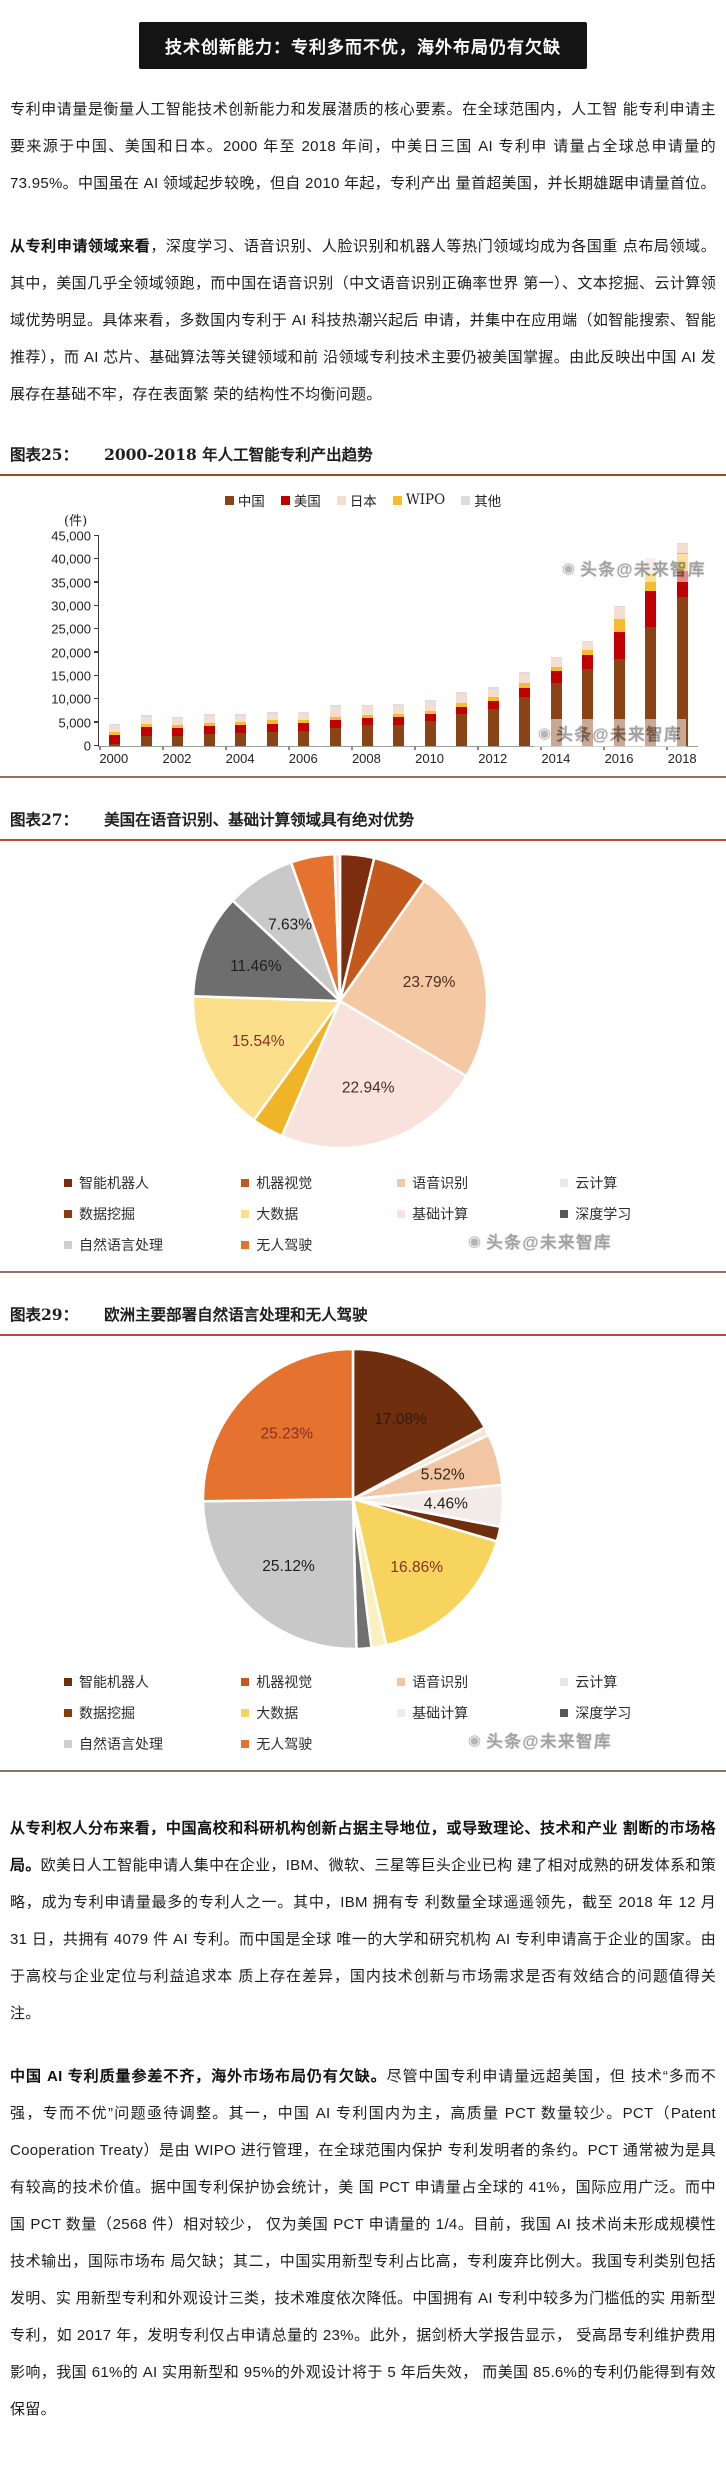  I want to click on usa-patent-pie-chart: 23.79% 22.94% 15.54% 11.46% 7.63%, so click(340, 1001).